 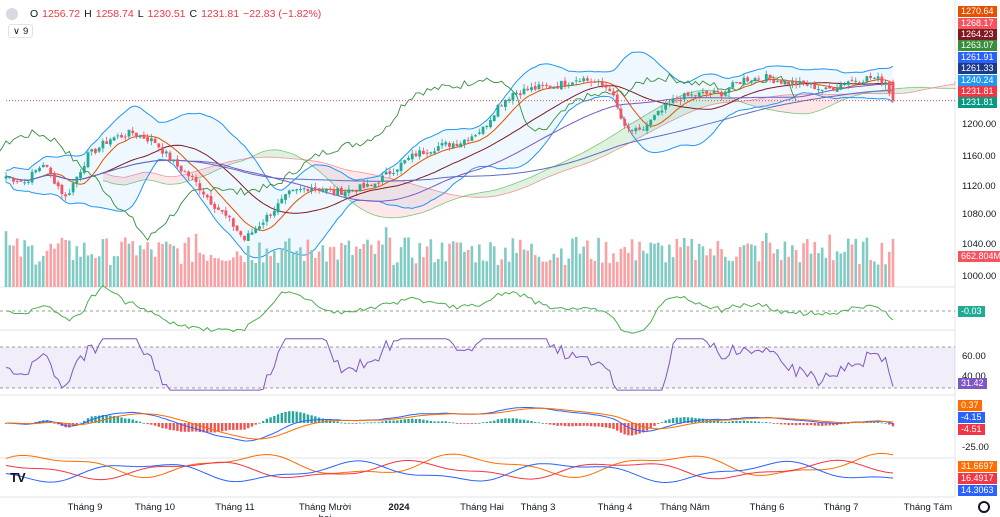 What do you see at coordinates (220, 14) in the screenshot?
I see `close-value: 1231.81` at bounding box center [220, 14].